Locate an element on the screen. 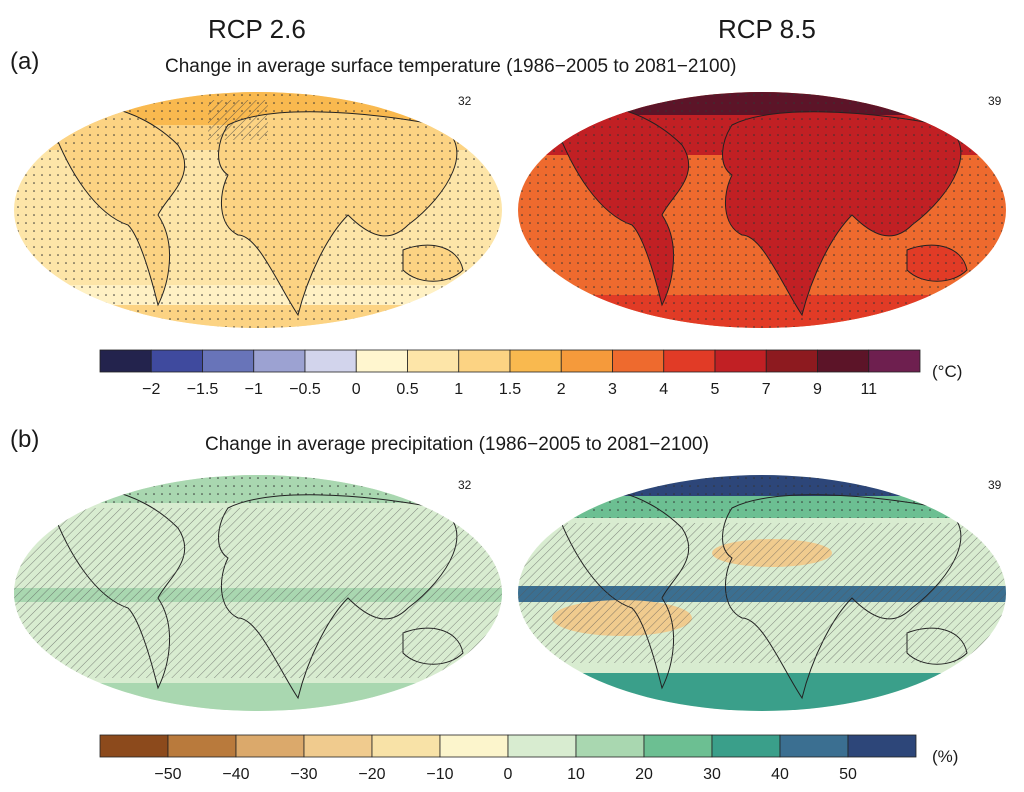  colorbar-temperature-tick-label: 4 is located at coordinates (664, 389).